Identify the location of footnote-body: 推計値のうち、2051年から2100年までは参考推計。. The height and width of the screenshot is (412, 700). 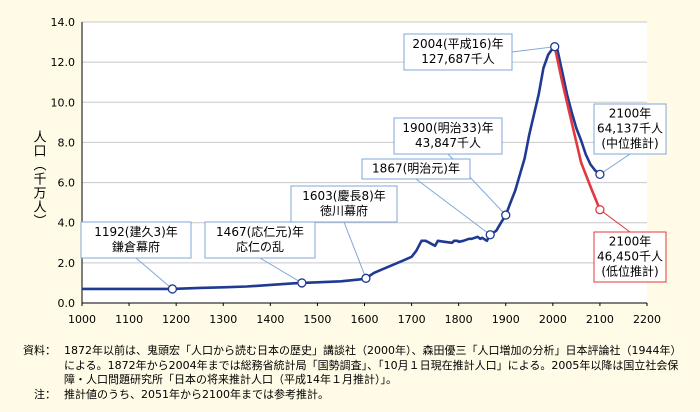
(196, 394).